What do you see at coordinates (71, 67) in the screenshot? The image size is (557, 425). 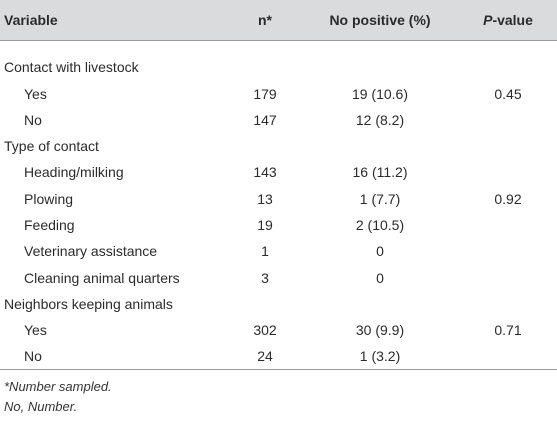 I see `section-label: Contact with livestock` at bounding box center [71, 67].